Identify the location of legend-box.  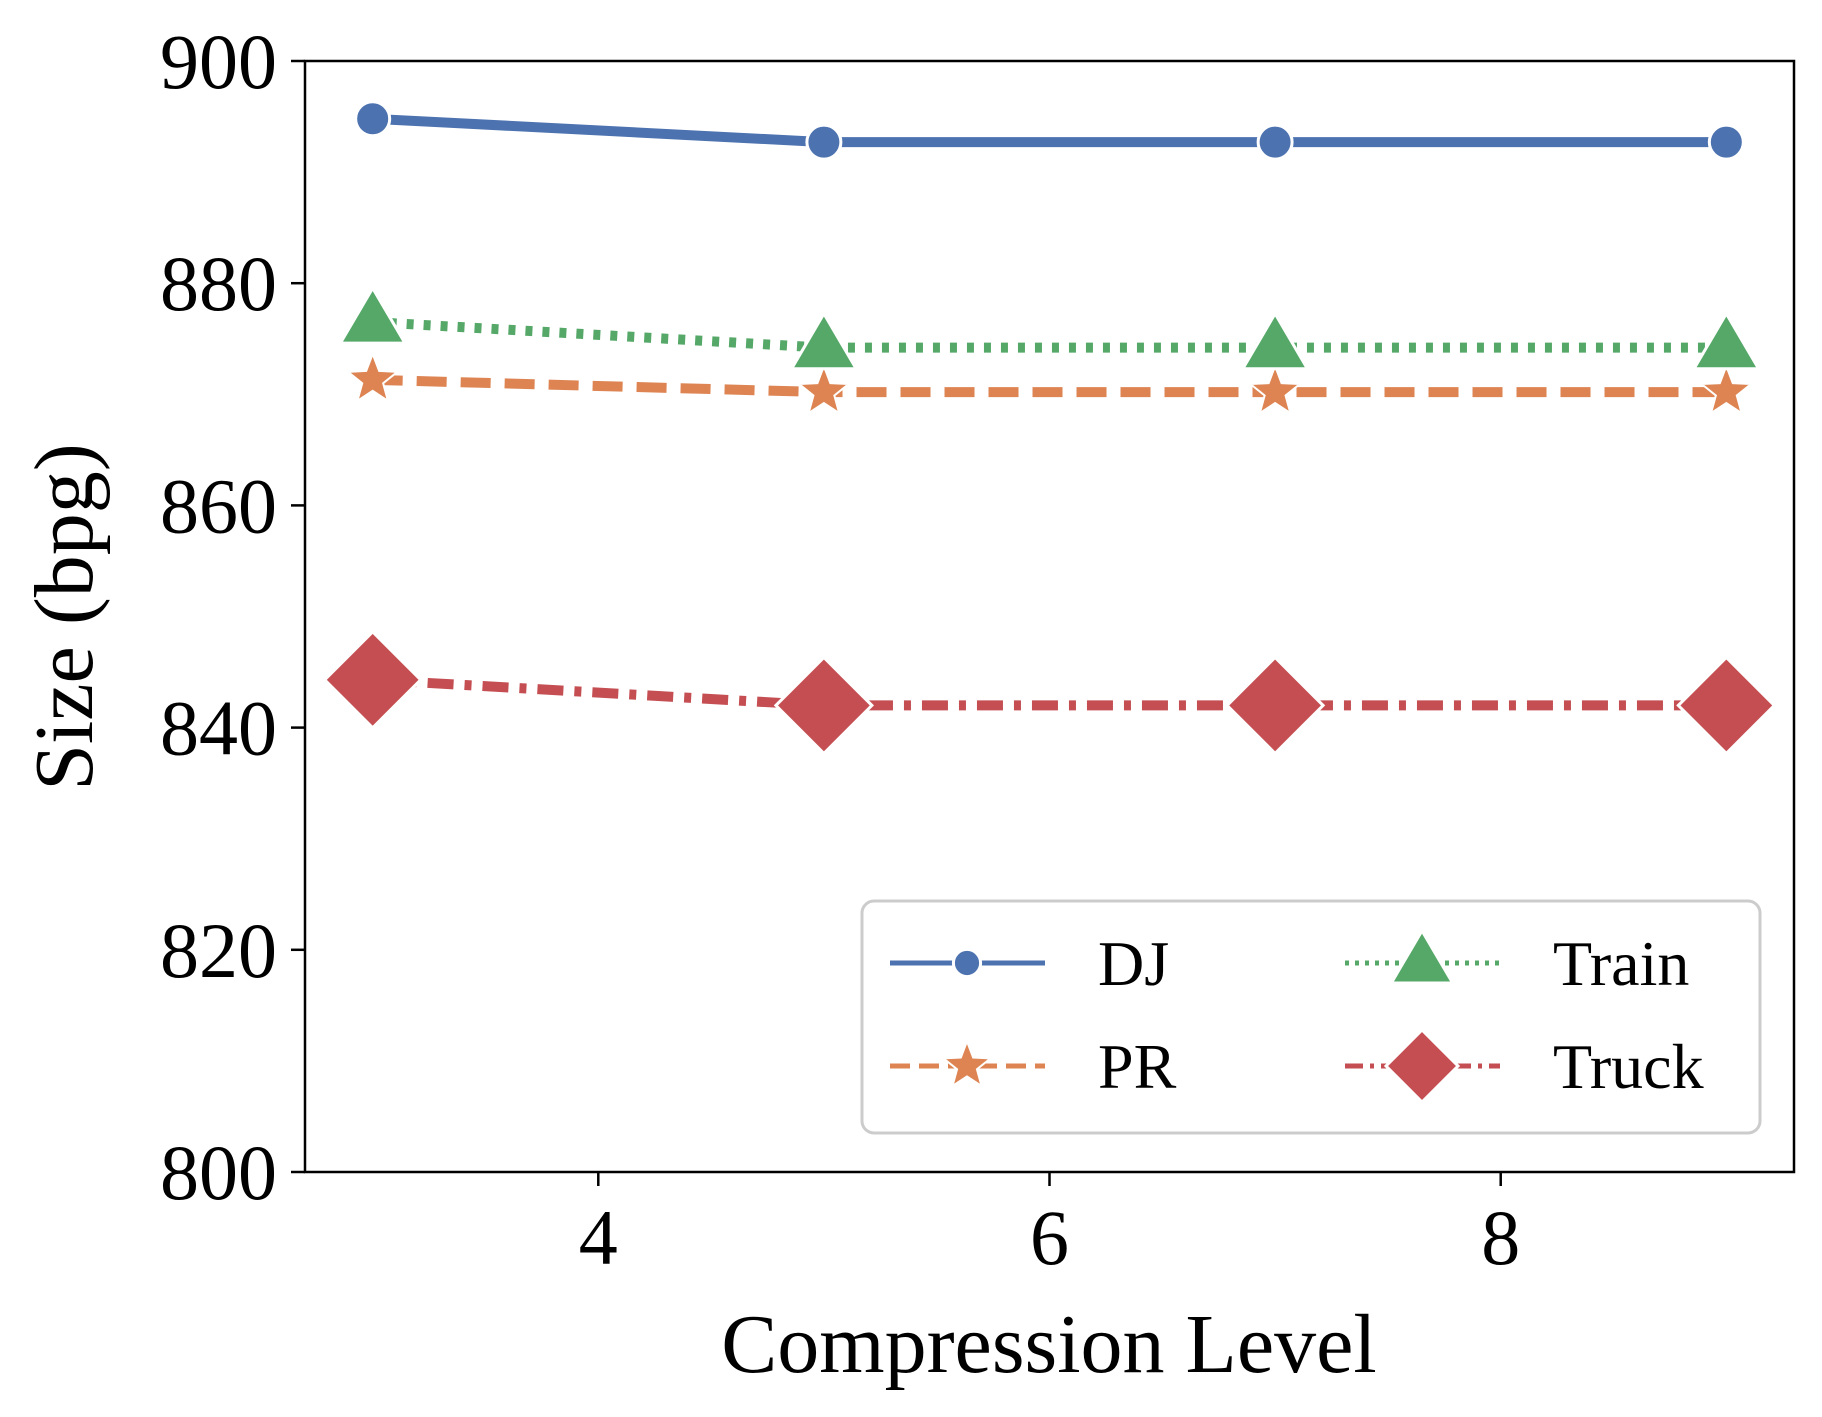
(1311, 1017).